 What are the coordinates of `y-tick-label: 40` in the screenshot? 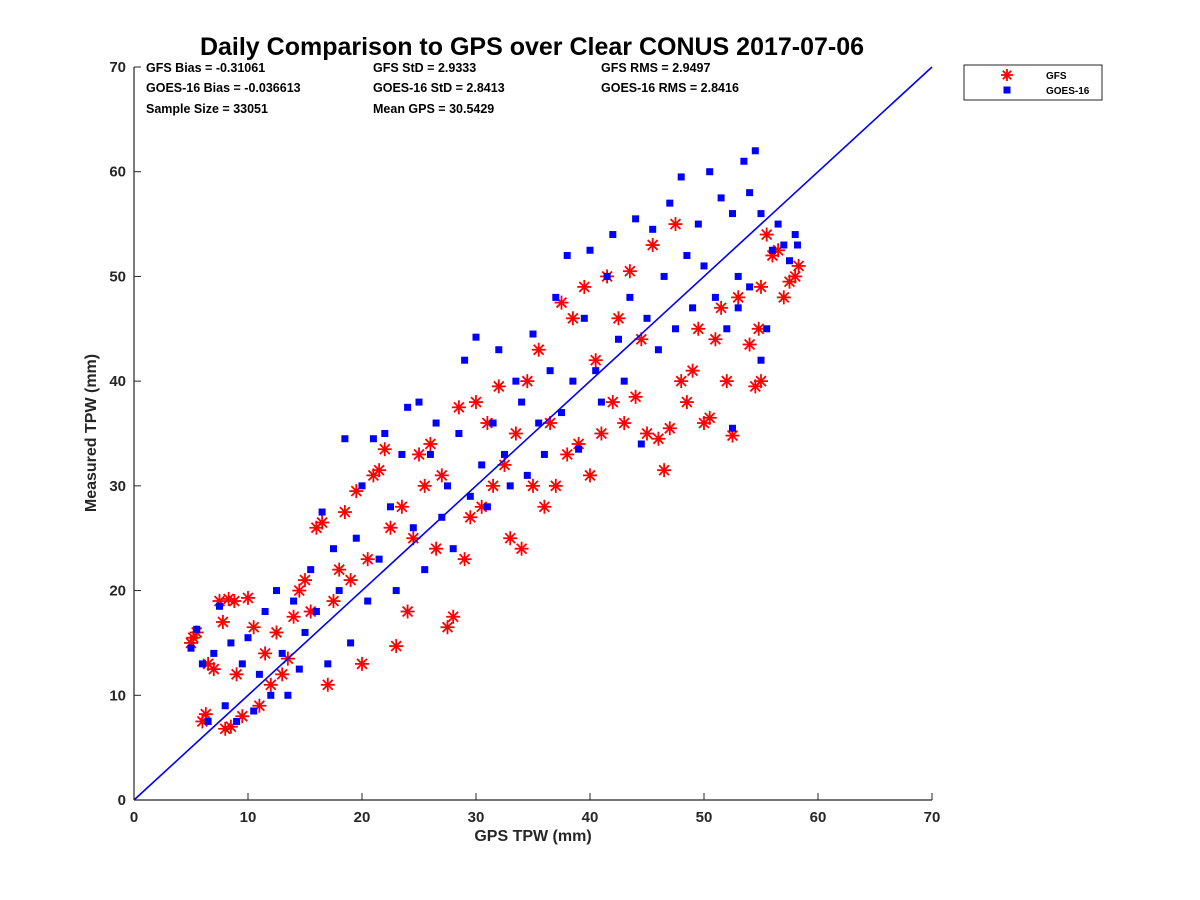 It's located at (117, 381).